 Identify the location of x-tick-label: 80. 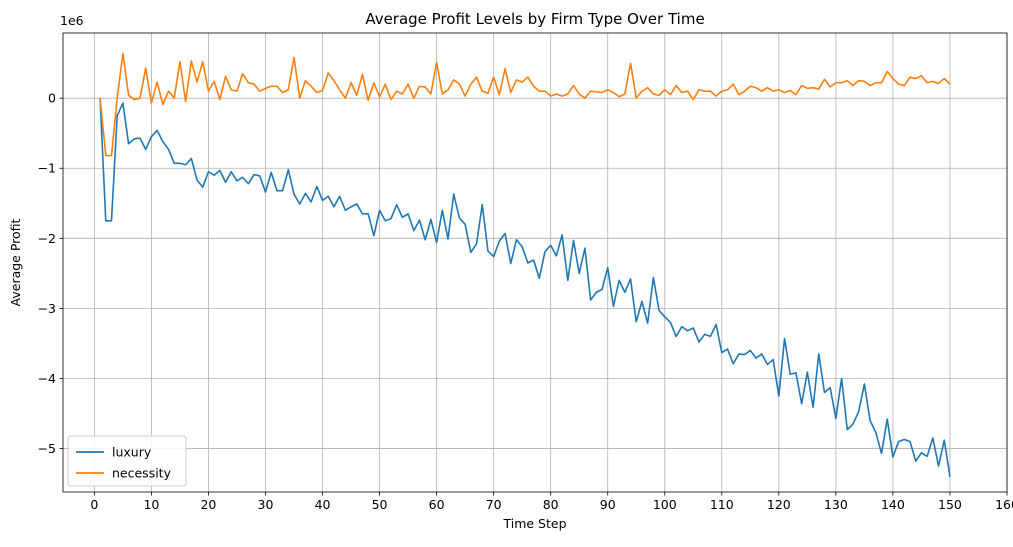
(551, 504).